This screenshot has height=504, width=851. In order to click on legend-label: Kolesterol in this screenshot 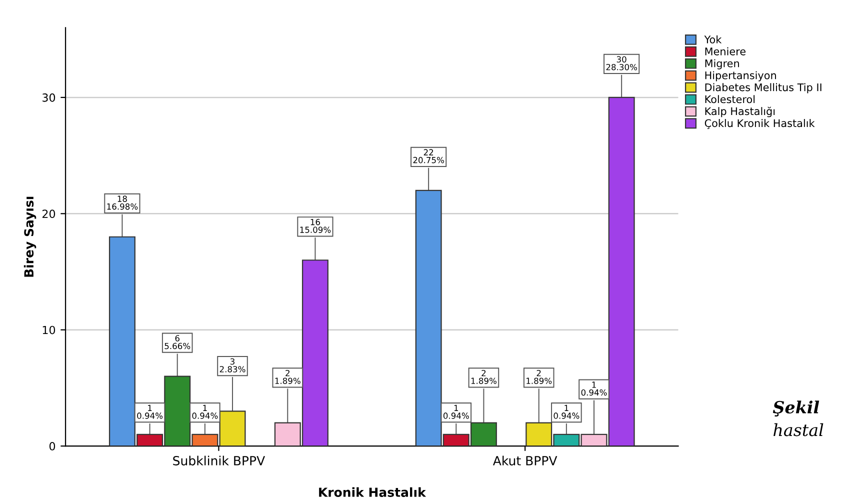, I will do `click(730, 99)`.